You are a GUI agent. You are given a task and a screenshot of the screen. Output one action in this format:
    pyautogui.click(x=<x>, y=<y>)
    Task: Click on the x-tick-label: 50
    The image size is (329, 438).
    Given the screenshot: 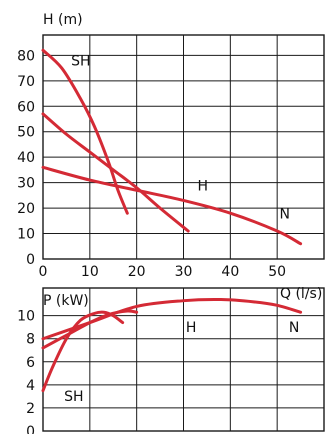 What is the action you would take?
    pyautogui.click(x=277, y=272)
    